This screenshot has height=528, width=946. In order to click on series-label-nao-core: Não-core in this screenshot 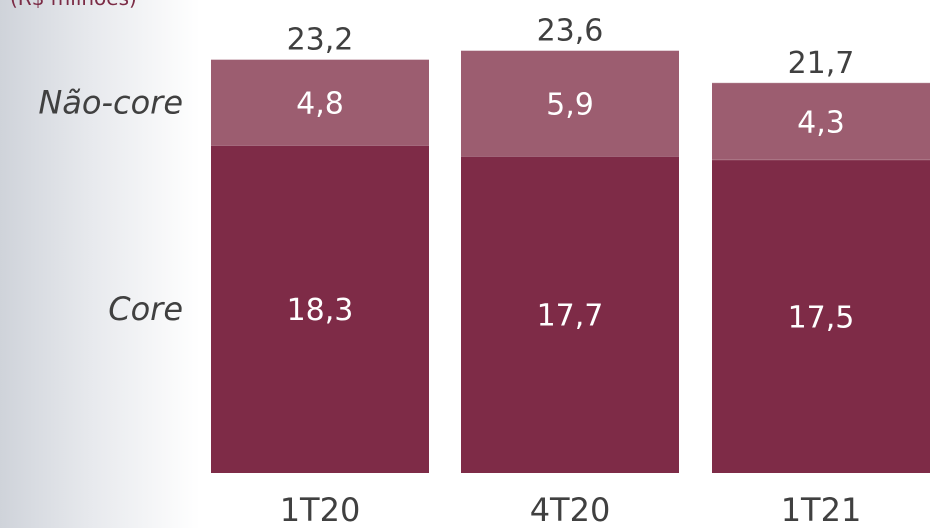, I will do `click(110, 102)`.